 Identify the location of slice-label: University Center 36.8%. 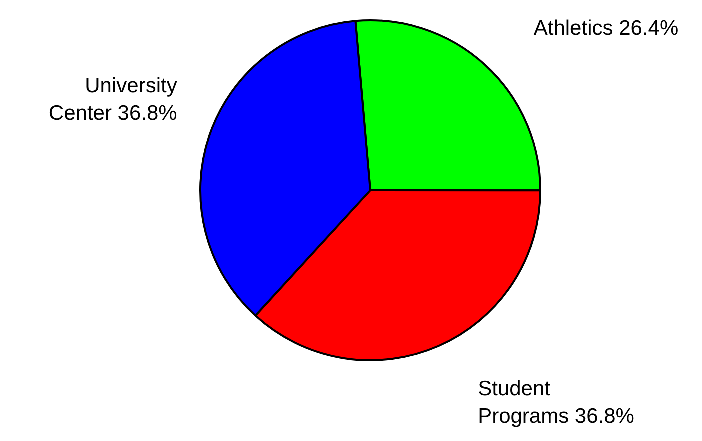
(113, 99).